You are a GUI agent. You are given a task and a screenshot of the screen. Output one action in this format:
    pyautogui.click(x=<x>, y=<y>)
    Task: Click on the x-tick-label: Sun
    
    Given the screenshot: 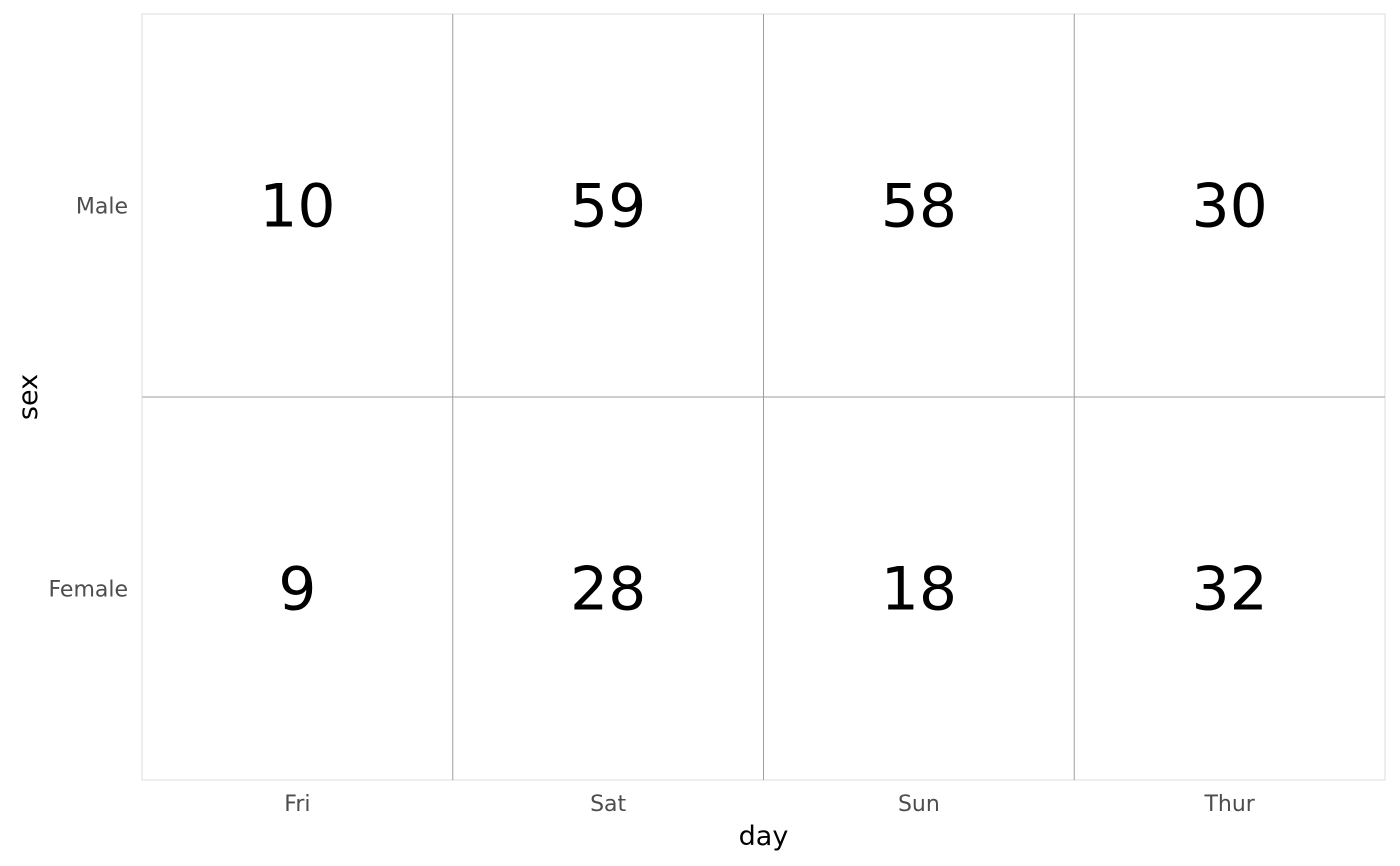 What is the action you would take?
    pyautogui.click(x=919, y=804)
    